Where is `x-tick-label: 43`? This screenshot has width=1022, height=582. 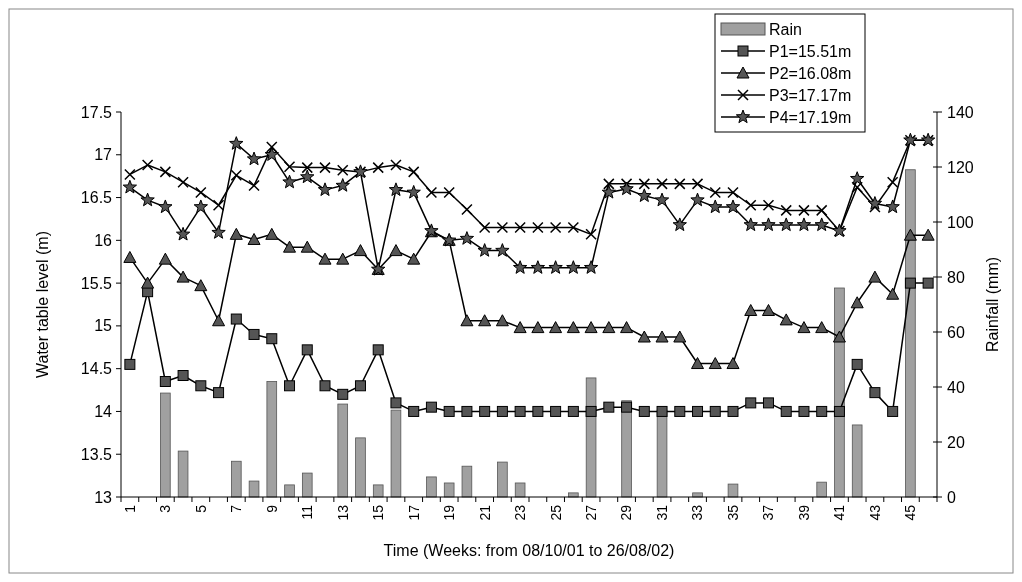 x-tick-label: 43 is located at coordinates (874, 512).